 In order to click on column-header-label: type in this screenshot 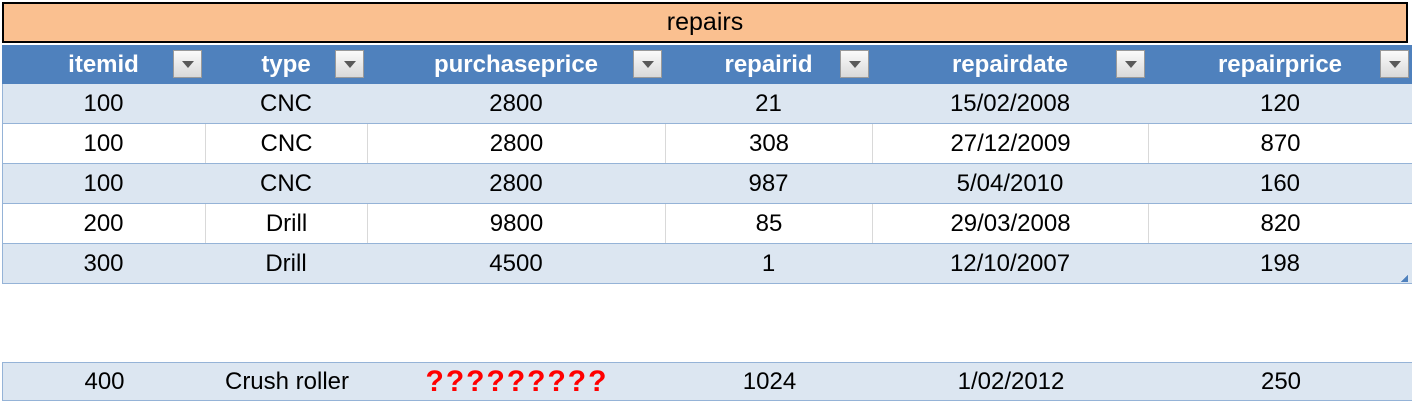, I will do `click(286, 64)`.